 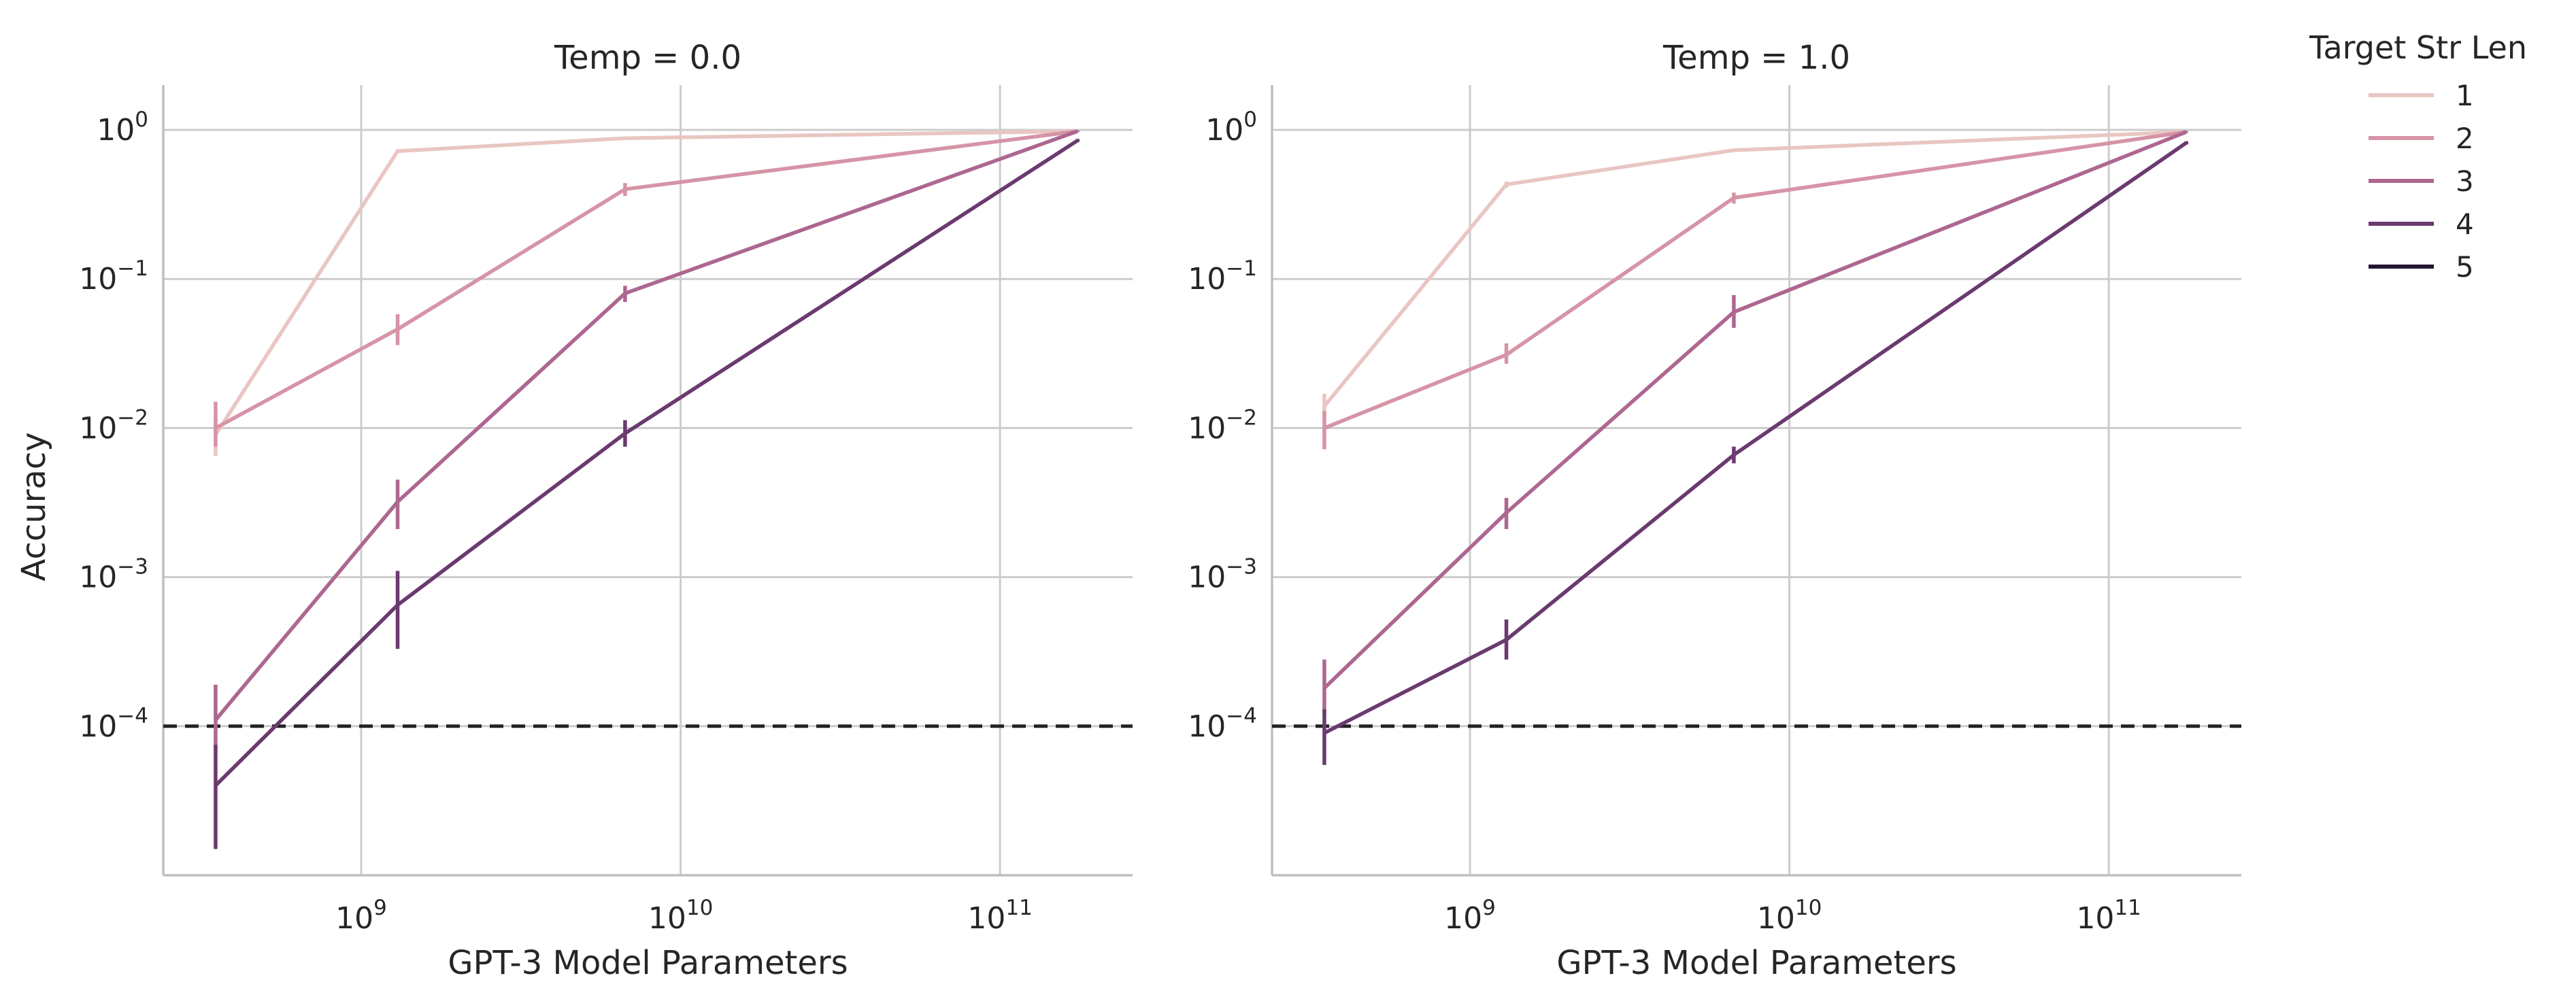 What do you see at coordinates (2465, 267) in the screenshot?
I see `legend-label: 5` at bounding box center [2465, 267].